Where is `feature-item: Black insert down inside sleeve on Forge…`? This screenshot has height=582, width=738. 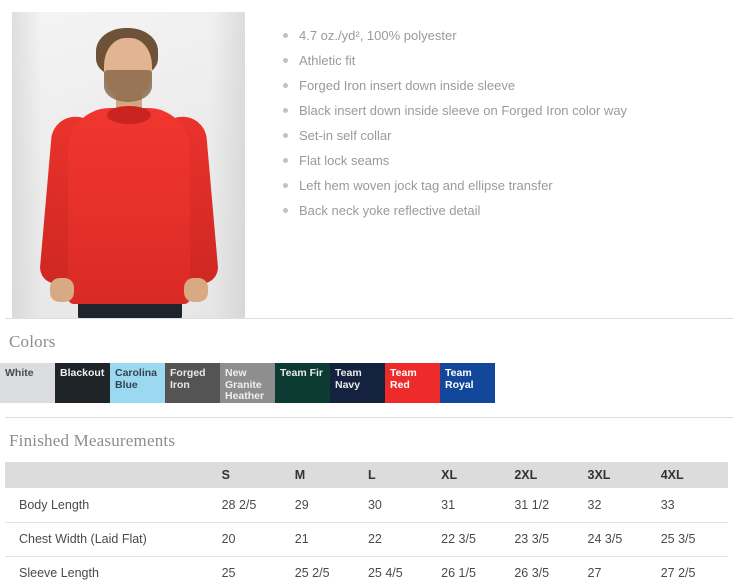
feature-item: Black insert down inside sleeve on Forge… is located at coordinates (509, 110).